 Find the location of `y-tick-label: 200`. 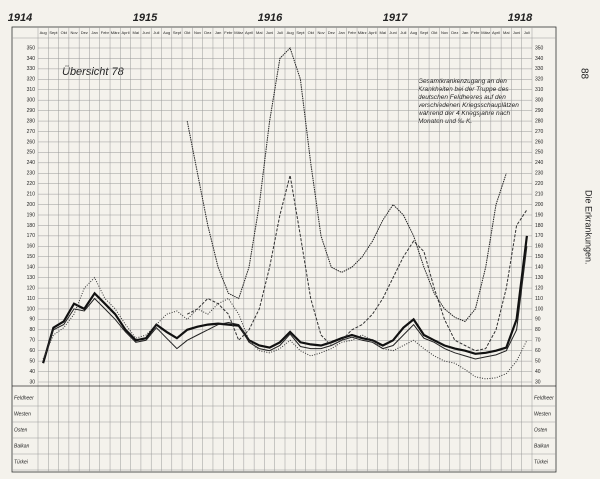

y-tick-label: 200 is located at coordinates (31, 205).